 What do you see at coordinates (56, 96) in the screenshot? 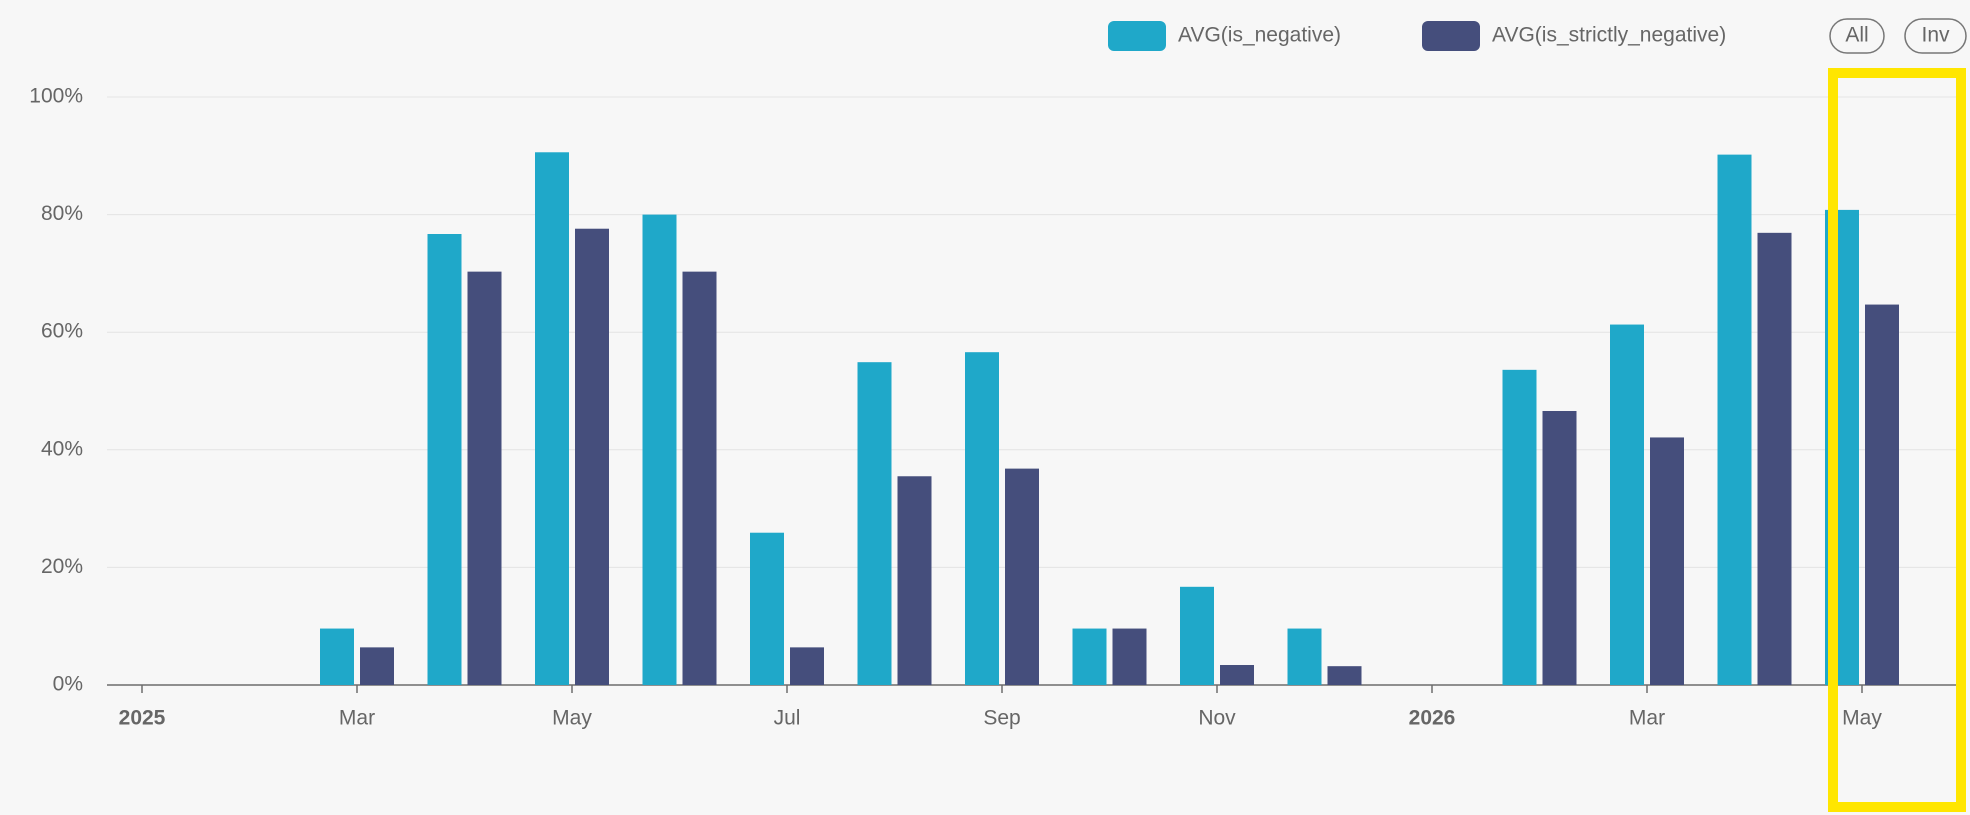
I see `y-tick-label: 100%` at bounding box center [56, 96].